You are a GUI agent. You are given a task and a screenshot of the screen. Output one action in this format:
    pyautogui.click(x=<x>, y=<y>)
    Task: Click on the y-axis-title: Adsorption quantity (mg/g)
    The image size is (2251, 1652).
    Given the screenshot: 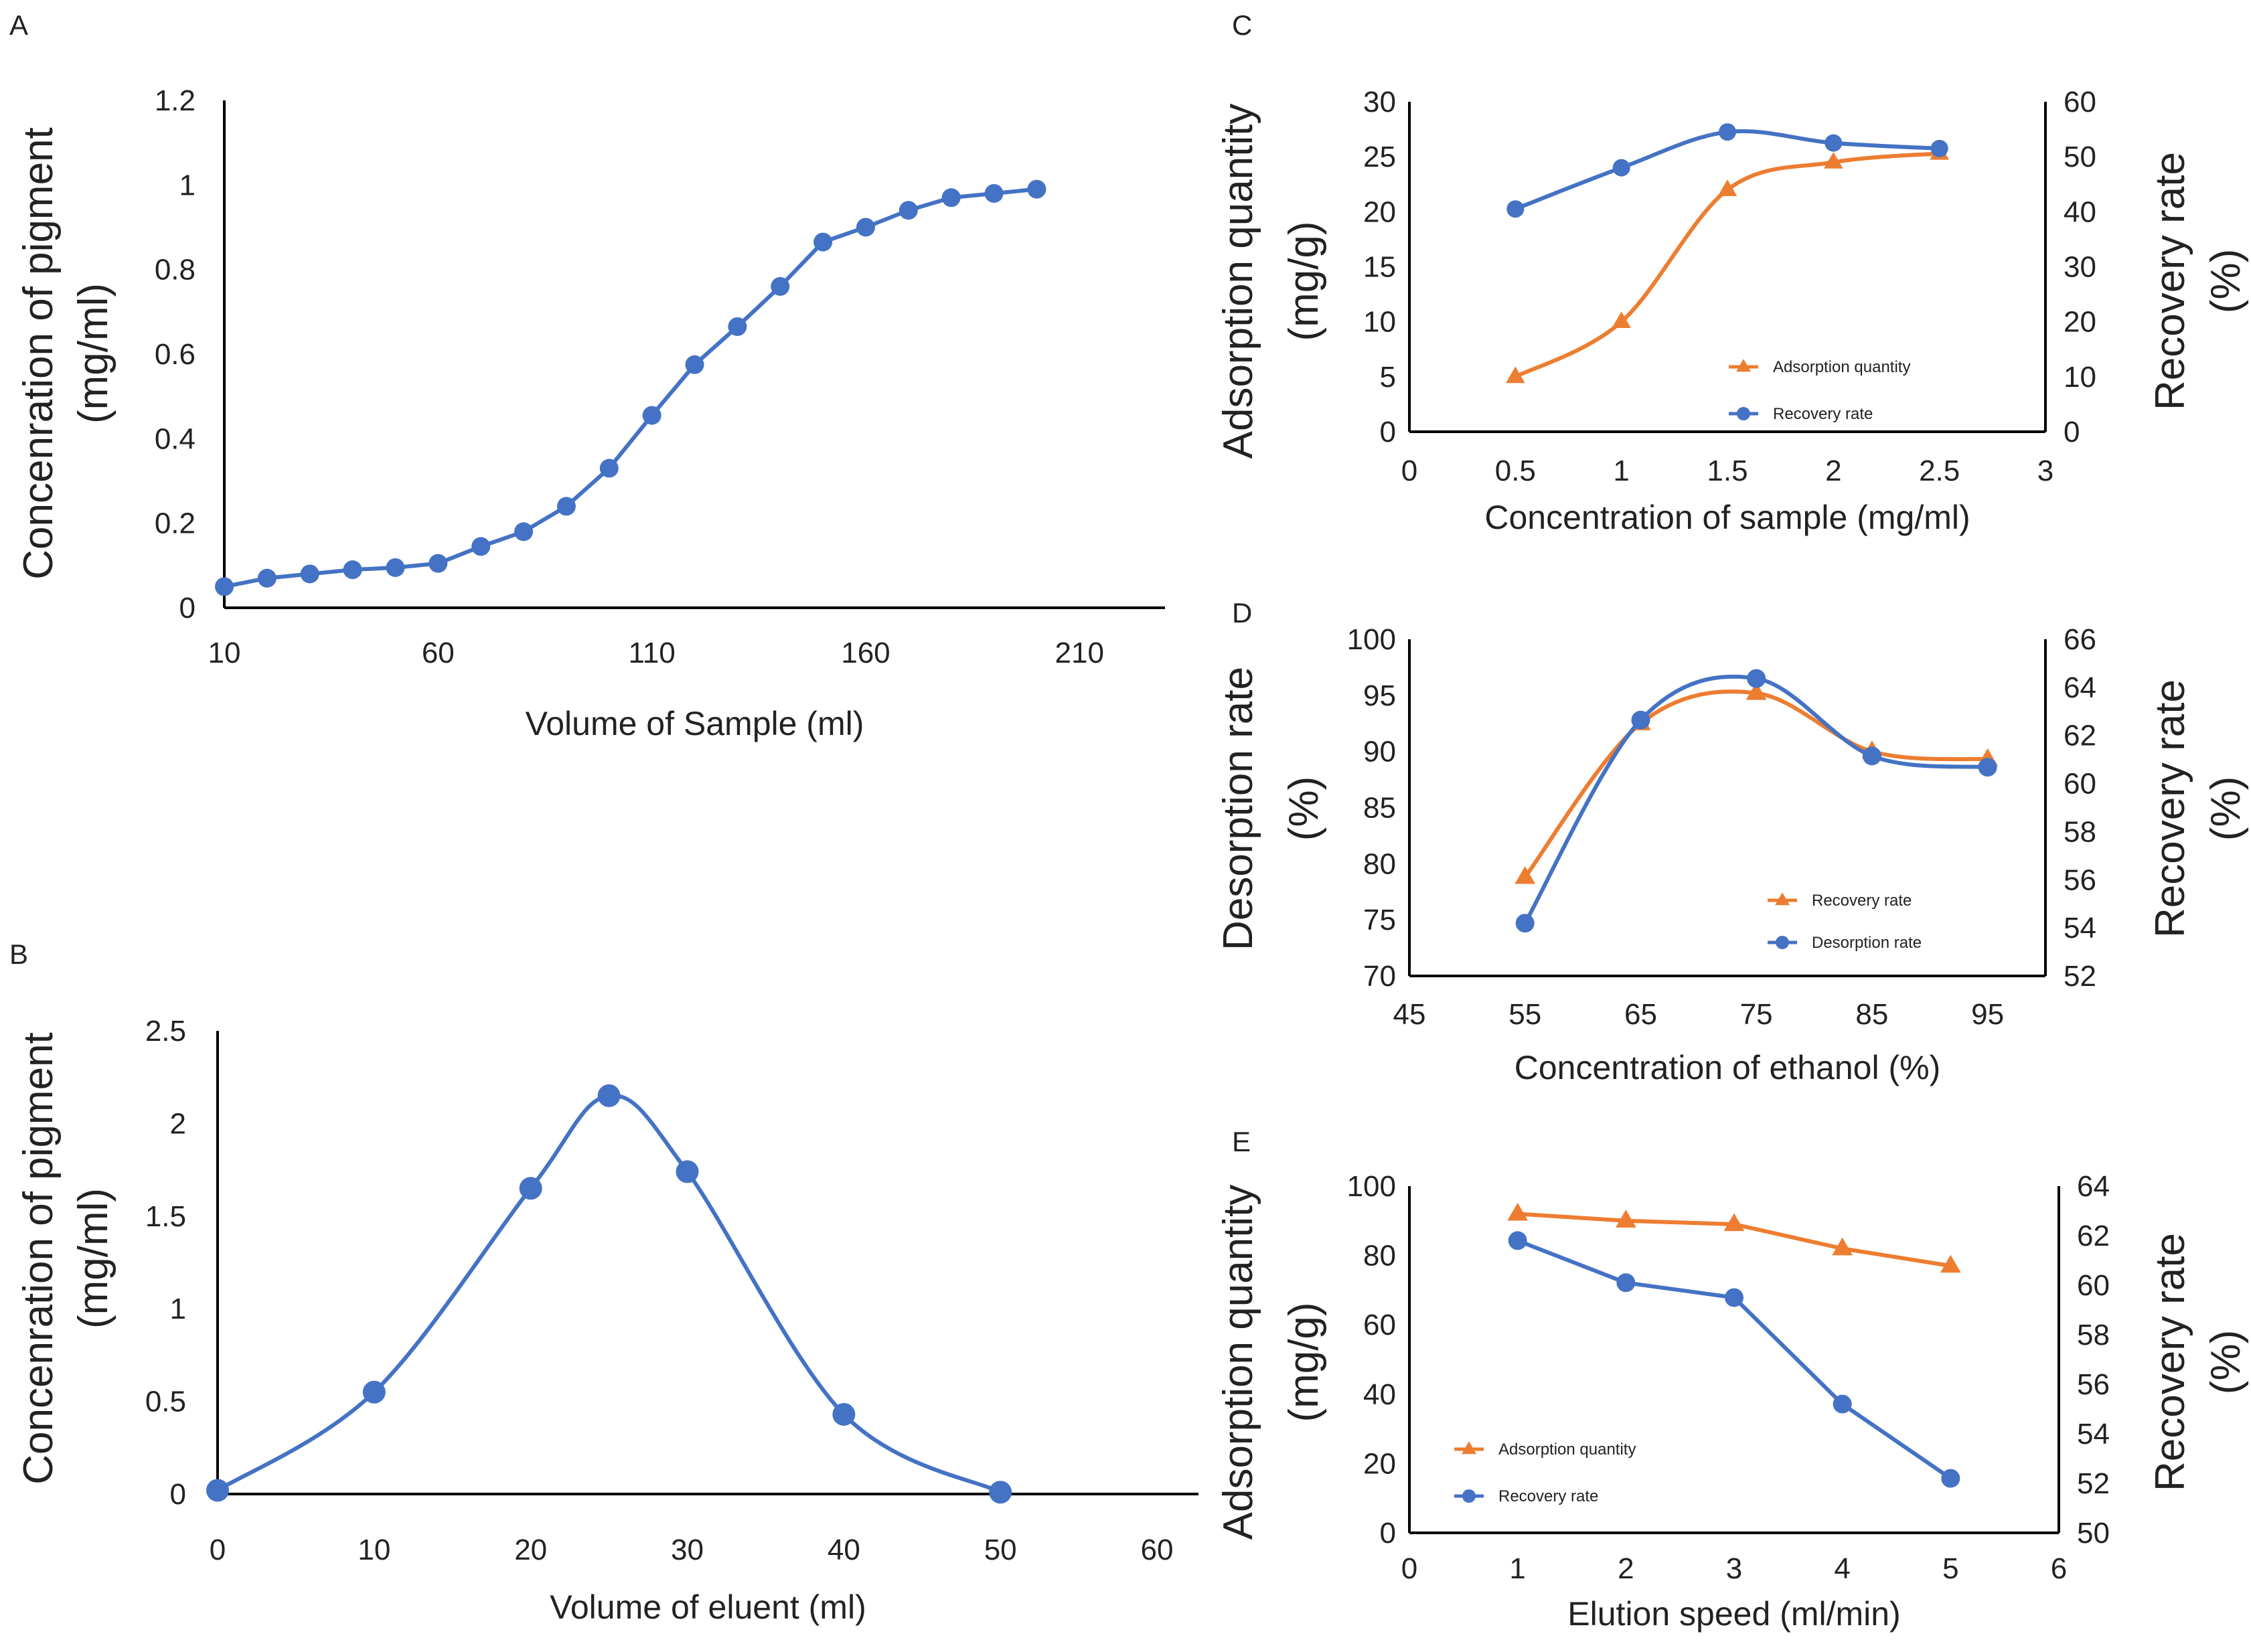 What is the action you would take?
    pyautogui.click(x=1271, y=1363)
    